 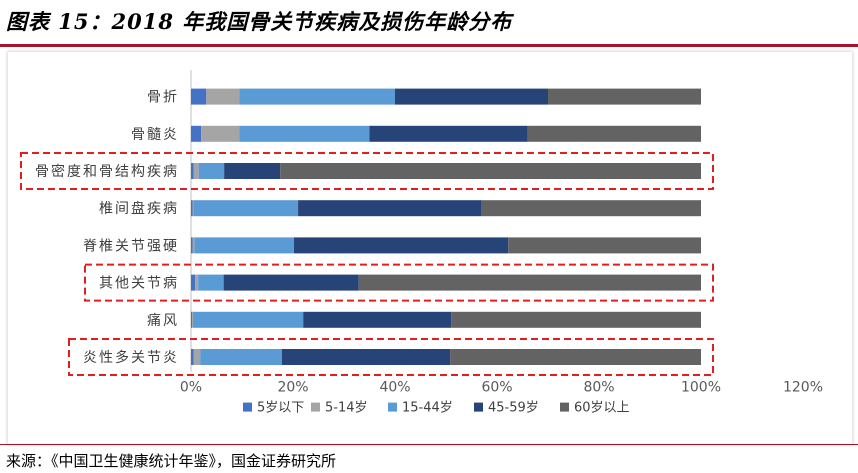 What do you see at coordinates (280, 408) in the screenshot?
I see `legend-label: 5岁以下` at bounding box center [280, 408].